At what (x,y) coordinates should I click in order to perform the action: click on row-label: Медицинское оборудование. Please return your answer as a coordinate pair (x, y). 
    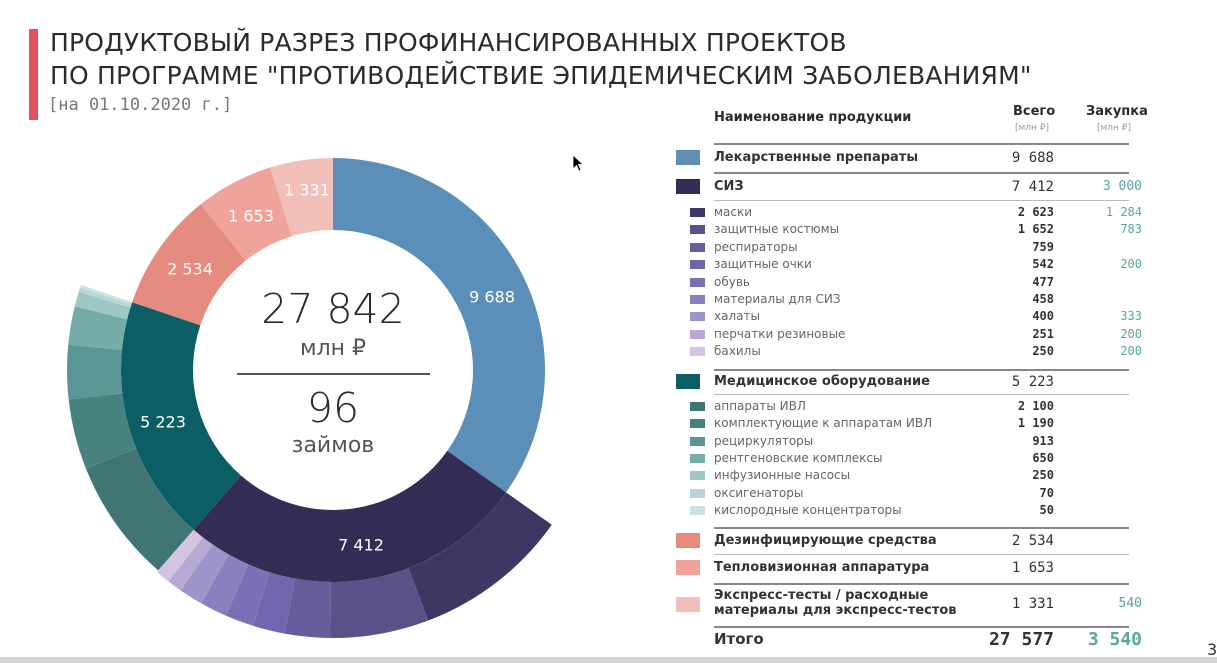
    Looking at the image, I should click on (822, 381).